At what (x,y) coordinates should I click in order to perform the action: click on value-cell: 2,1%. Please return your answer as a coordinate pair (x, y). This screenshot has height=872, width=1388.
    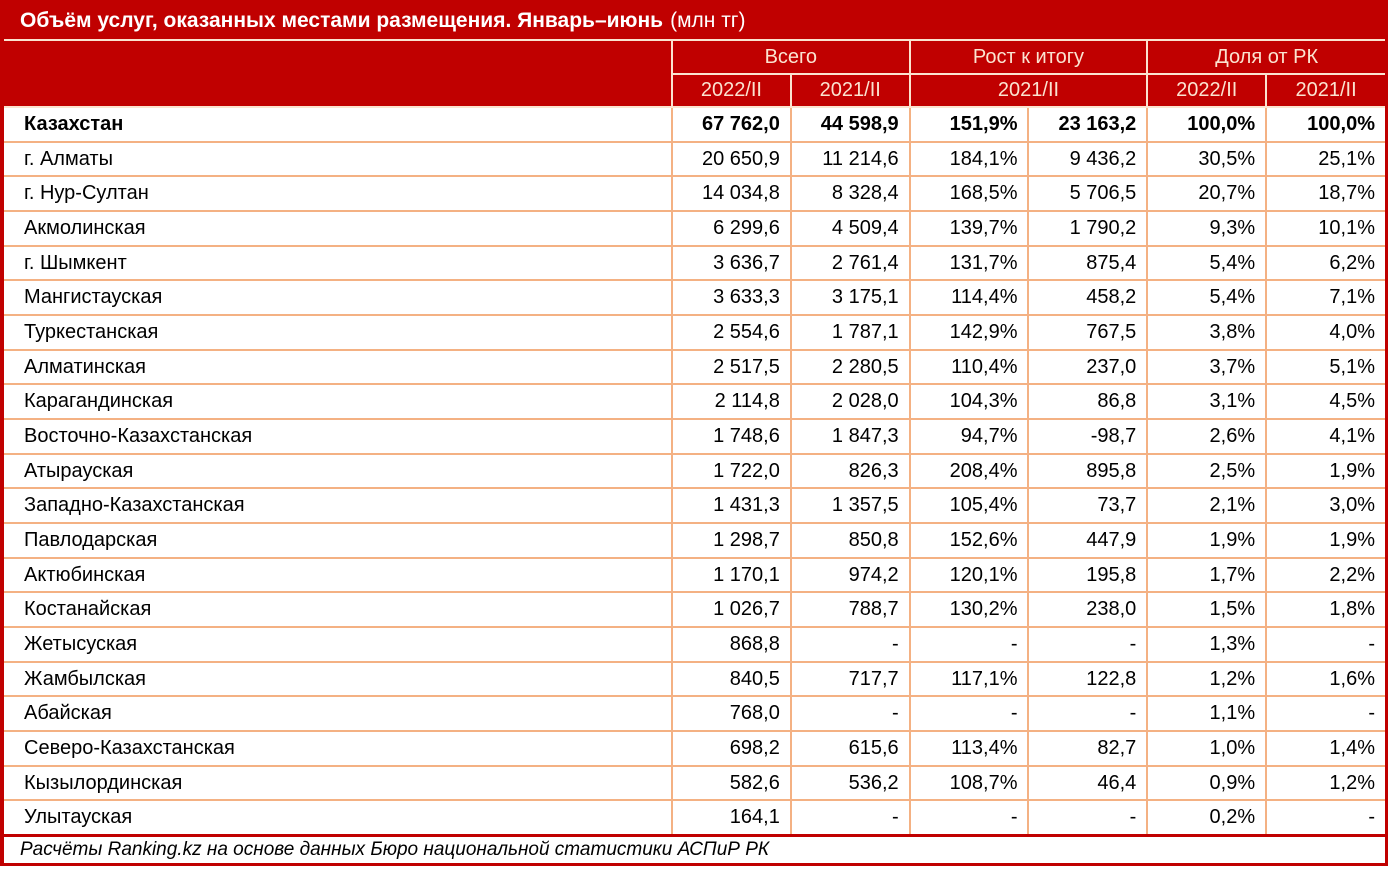
    Looking at the image, I should click on (1207, 506).